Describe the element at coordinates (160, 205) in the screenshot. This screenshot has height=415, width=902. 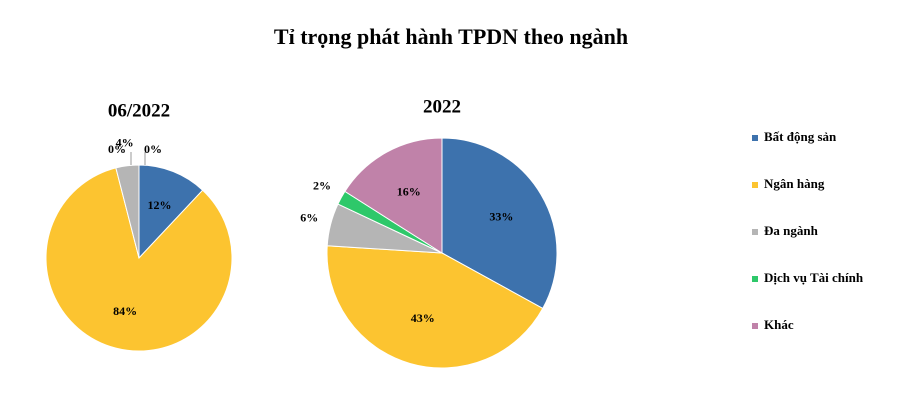
I see `data-label: 12%` at that location.